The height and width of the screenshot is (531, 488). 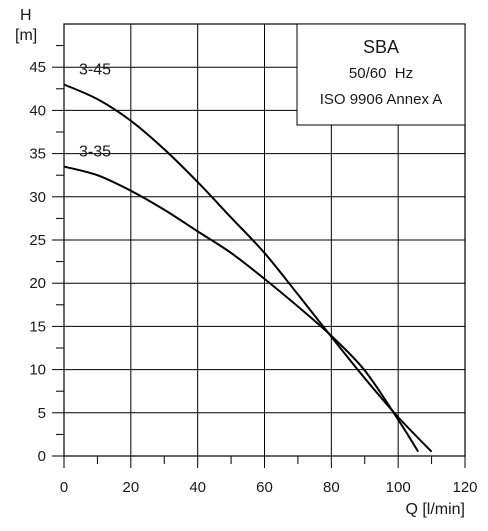 I want to click on info-box-frame, so click(x=381, y=74).